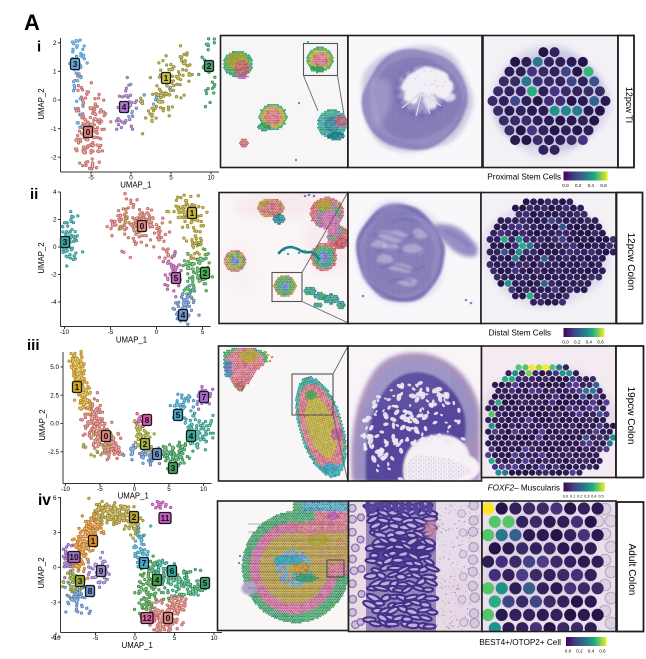  What do you see at coordinates (524, 177) in the screenshot?
I see `svg-text: Proximal Stem Cells` at bounding box center [524, 177].